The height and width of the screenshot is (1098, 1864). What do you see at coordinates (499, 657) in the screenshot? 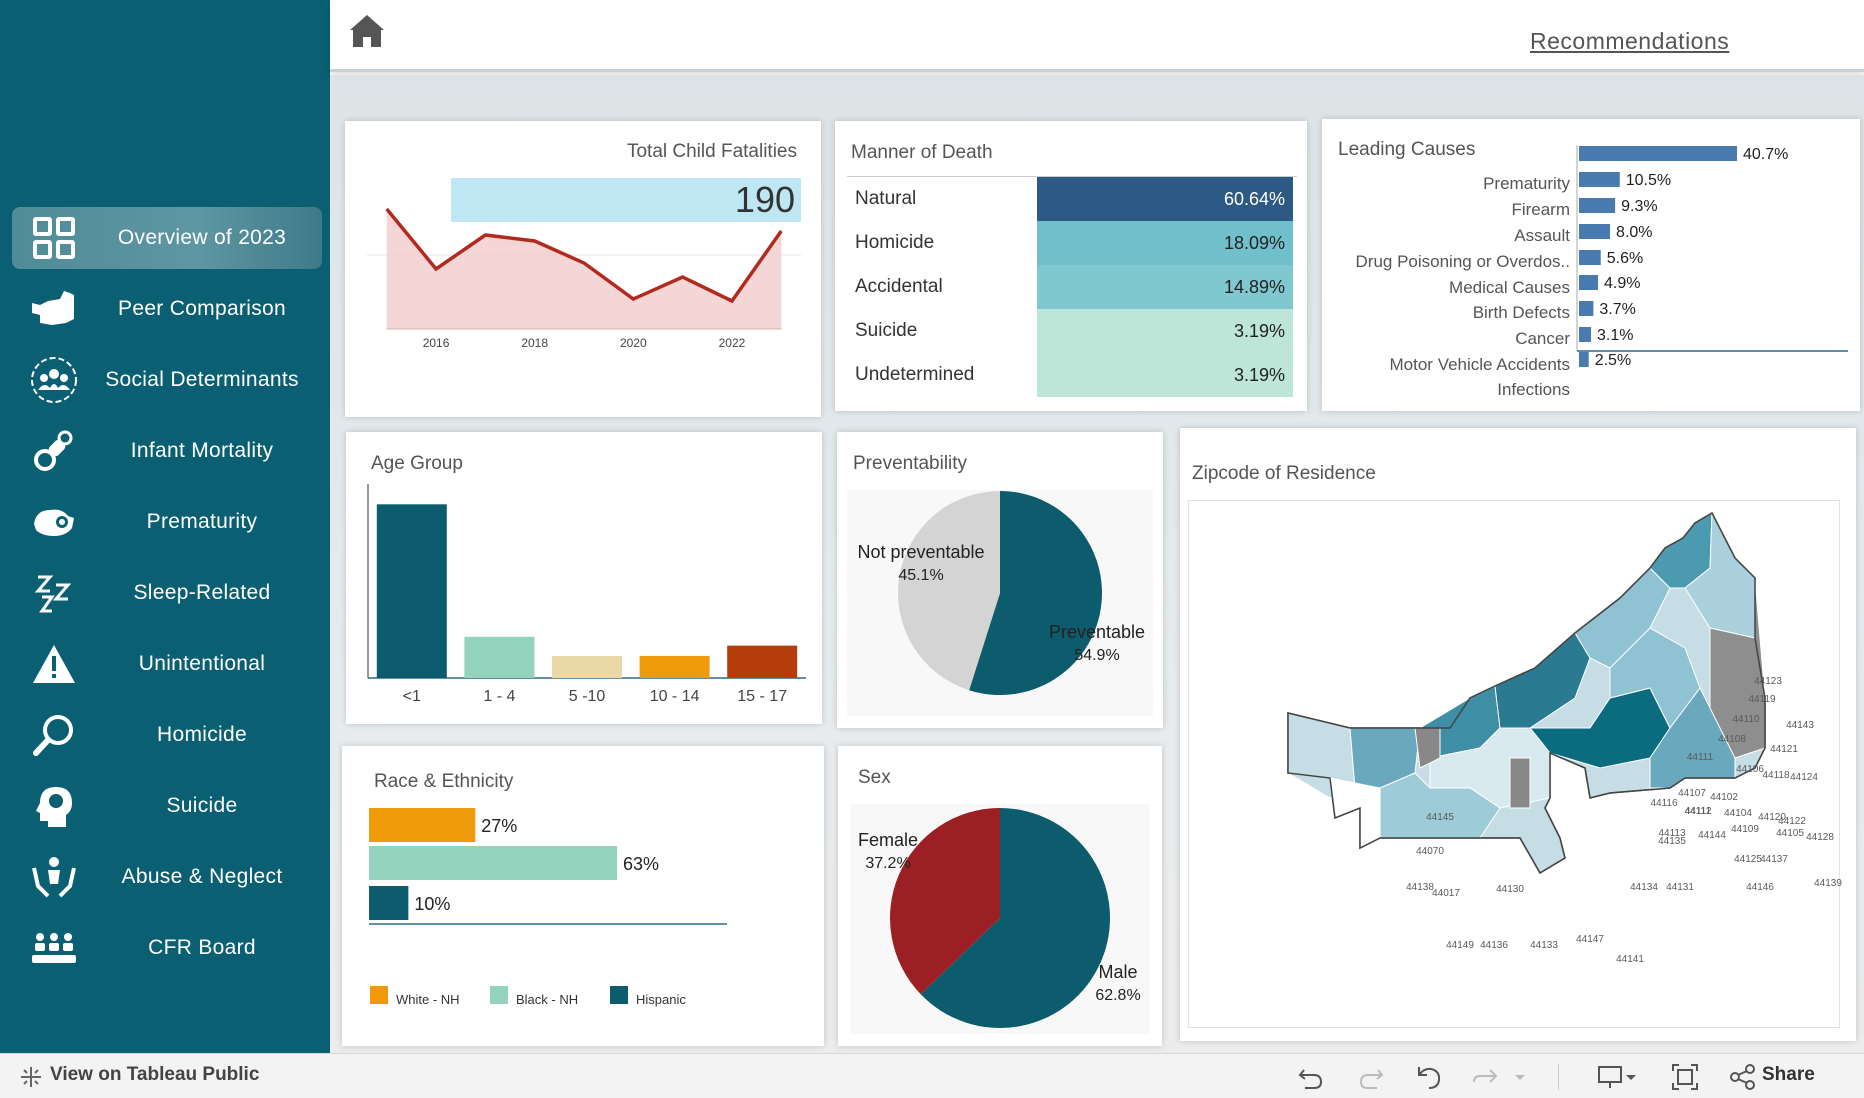
I see `age-group-bar` at bounding box center [499, 657].